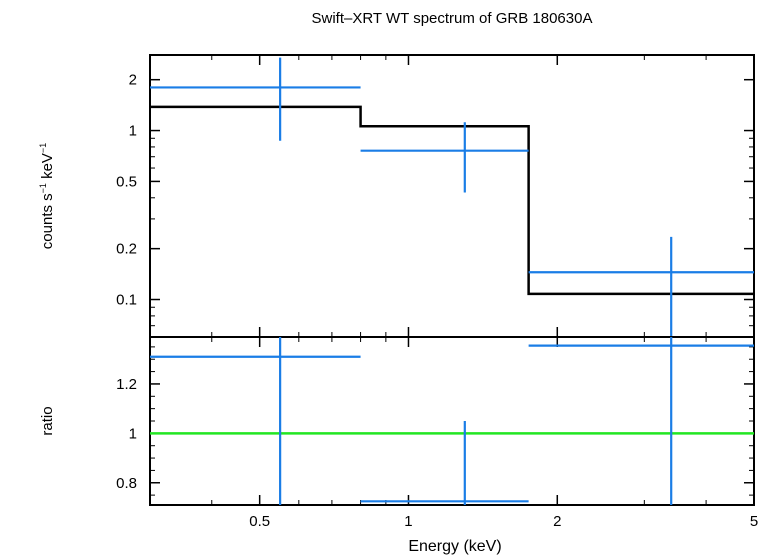 The width and height of the screenshot is (772, 556). What do you see at coordinates (126, 300) in the screenshot?
I see `y-tick-label: 0.1` at bounding box center [126, 300].